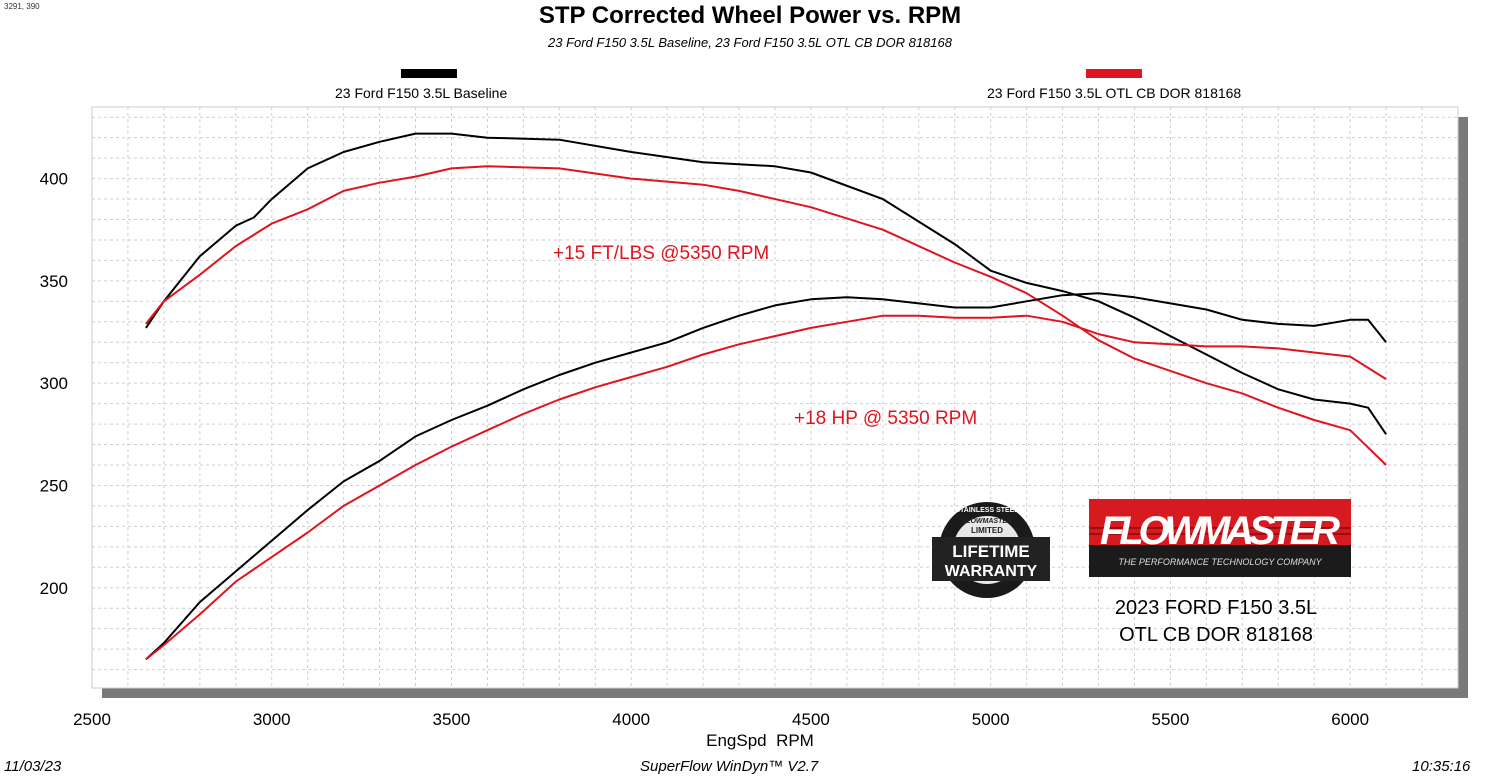  Describe the element at coordinates (421, 93) in the screenshot. I see `legend-label-baseline: 23 Ford F150 3.5L Baseline` at that location.